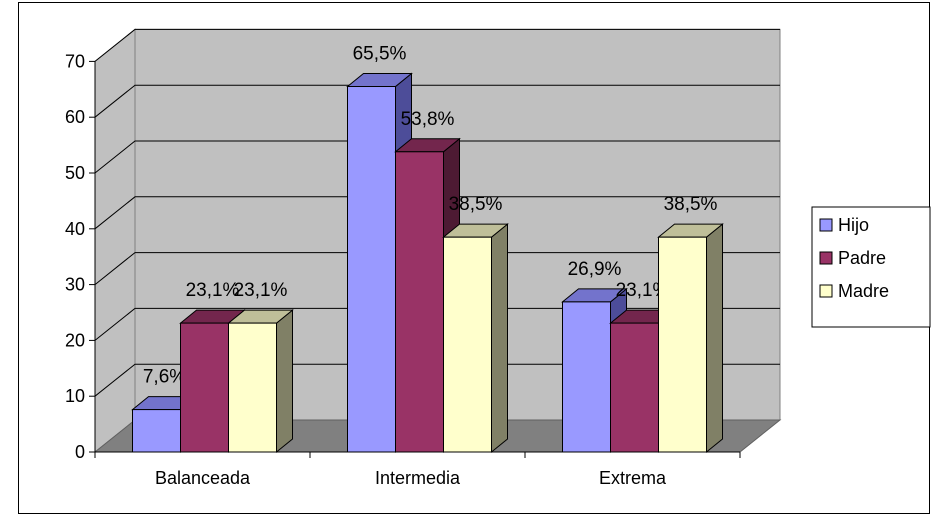 Image resolution: width=932 pixels, height=516 pixels. I want to click on y-tick-label: 40, so click(75, 229).